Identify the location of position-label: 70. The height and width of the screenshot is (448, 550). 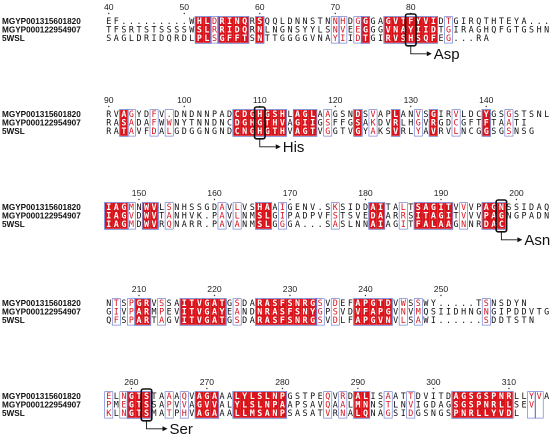
(335, 7).